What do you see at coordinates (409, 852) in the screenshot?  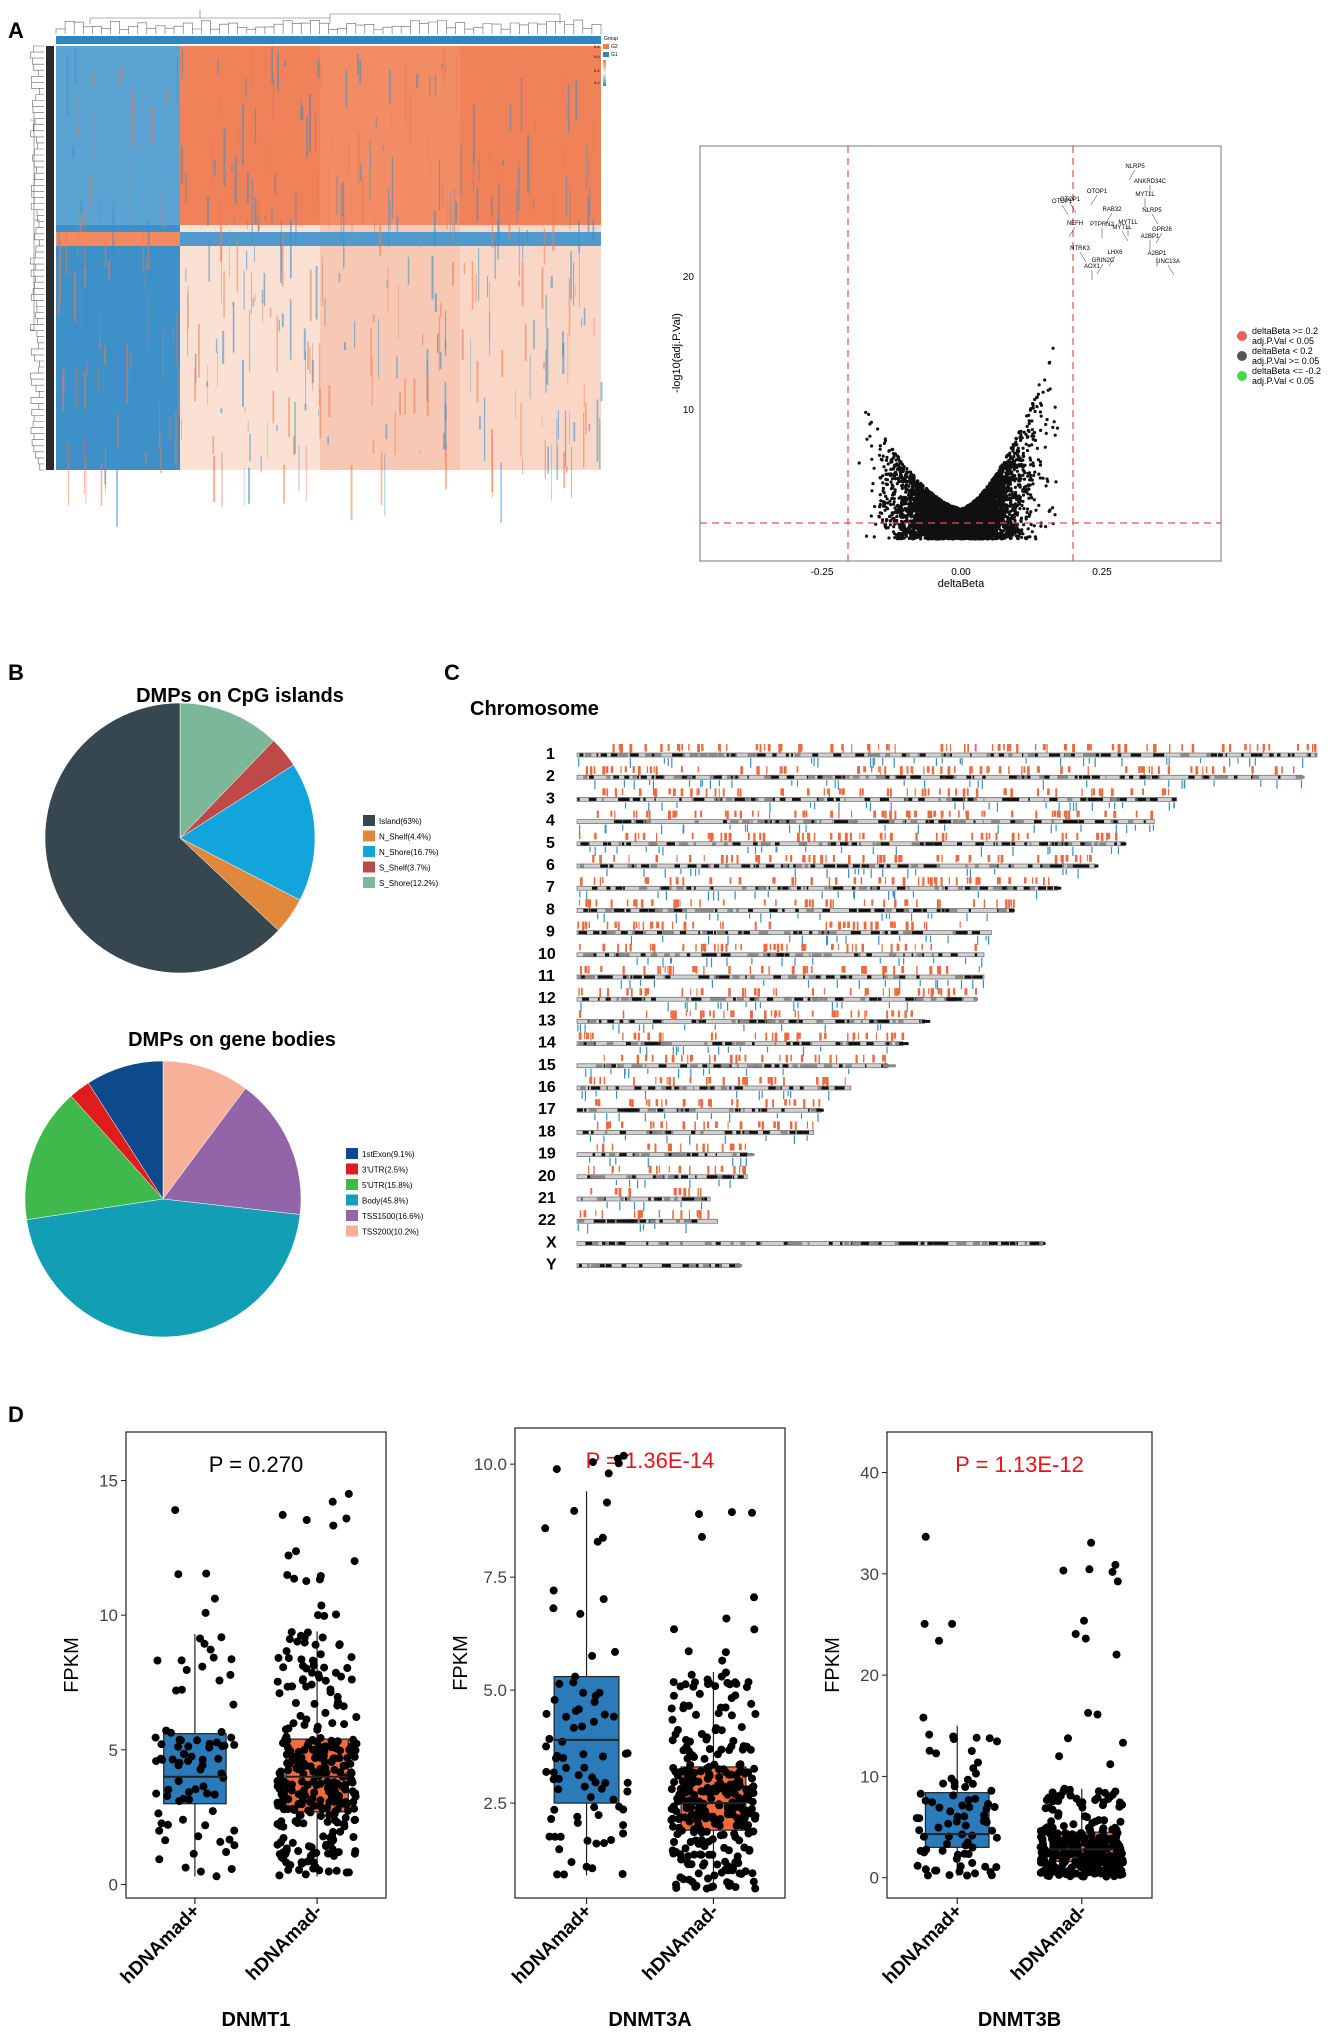 I see `legend-label: N_Shore(16.7%)` at bounding box center [409, 852].